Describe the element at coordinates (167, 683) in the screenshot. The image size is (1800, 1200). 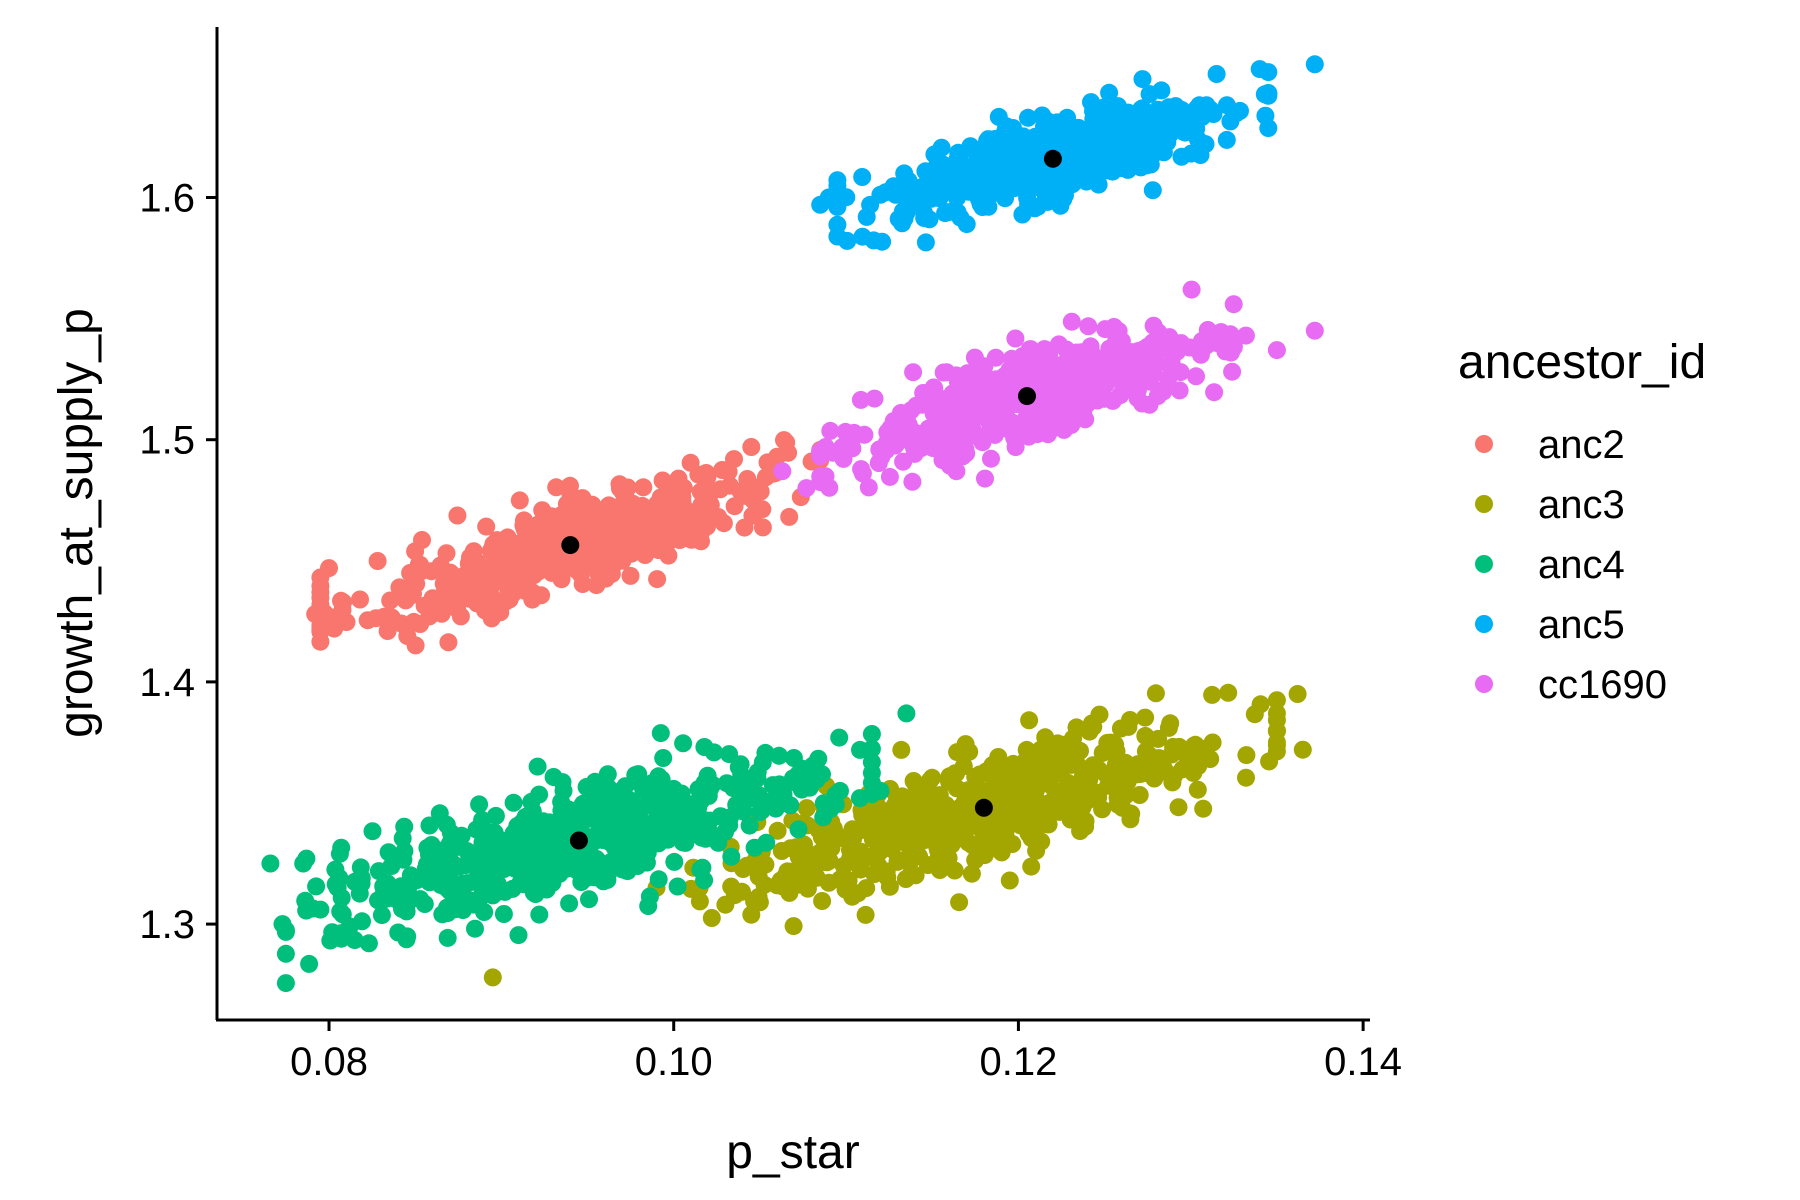
I see `y-tick-label: 1.4` at that location.